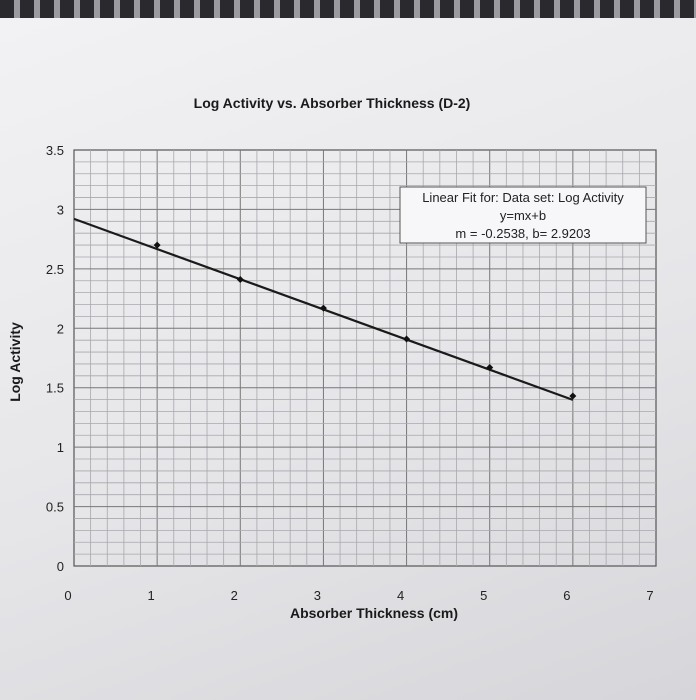 The image size is (696, 700). Describe the element at coordinates (374, 613) in the screenshot. I see `x-axis-label: Absorber Thickness (cm)` at that location.